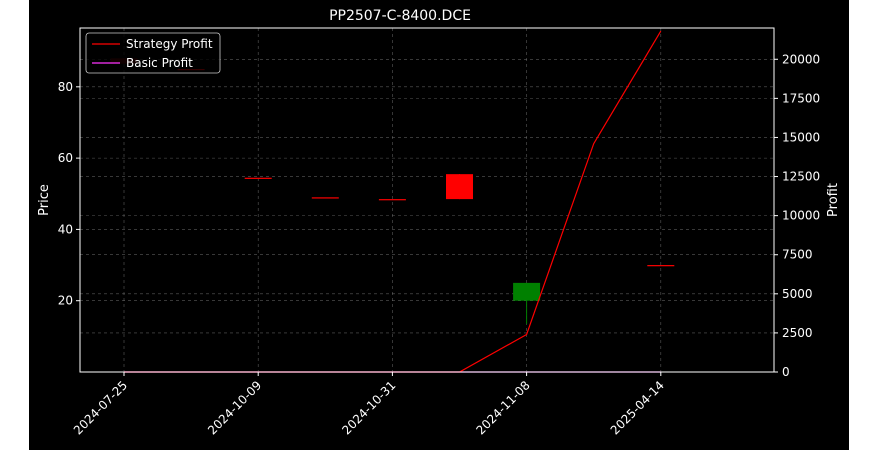 Image resolution: width=878 pixels, height=450 pixels. Describe the element at coordinates (234, 407) in the screenshot. I see `x-tick-label-1: 2024-10-09` at that location.